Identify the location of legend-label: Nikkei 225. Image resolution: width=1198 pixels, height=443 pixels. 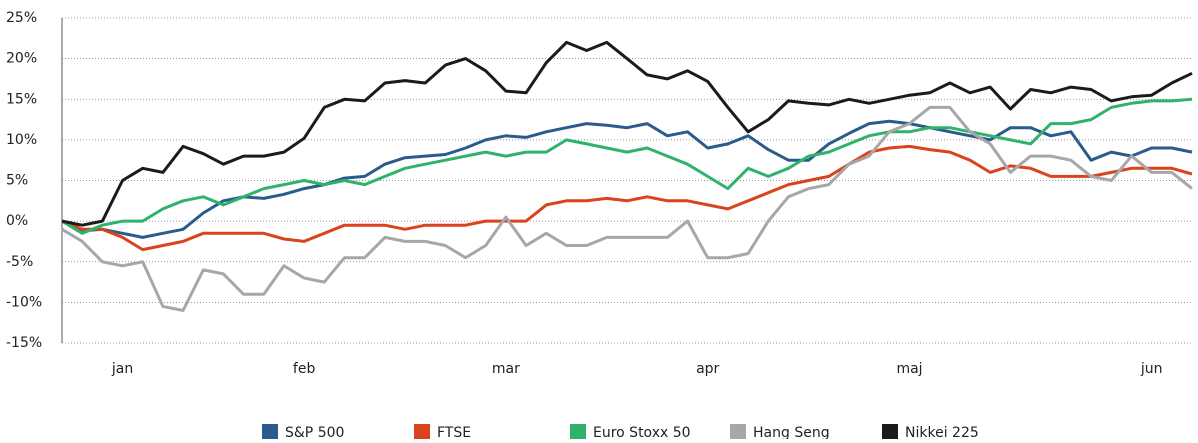
(942, 432).